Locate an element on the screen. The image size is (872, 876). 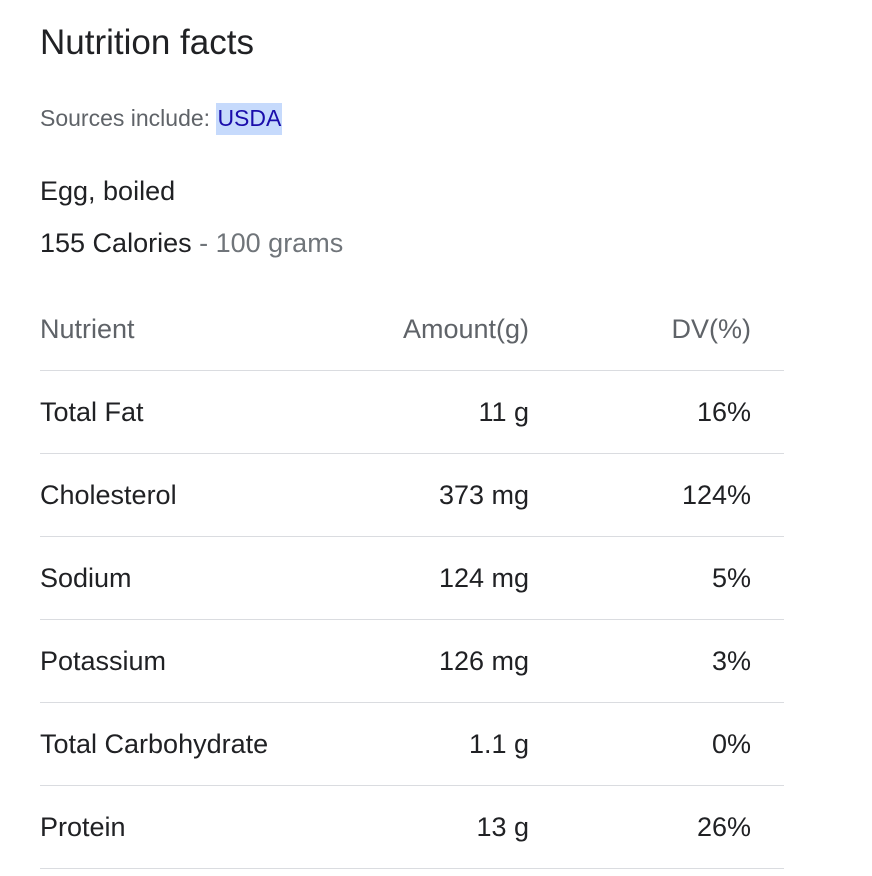
table-row: Protein 13 g 26% is located at coordinates (412, 827).